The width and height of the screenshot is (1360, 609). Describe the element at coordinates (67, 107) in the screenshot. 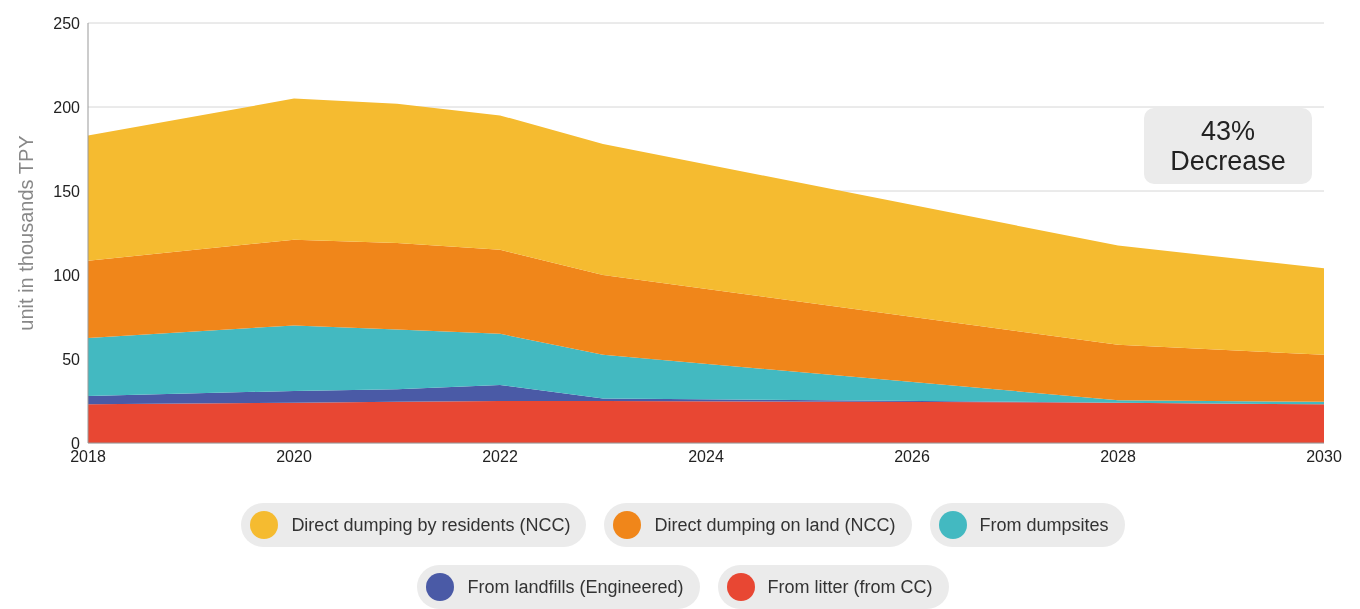

I see `y-tick-label: 200` at that location.